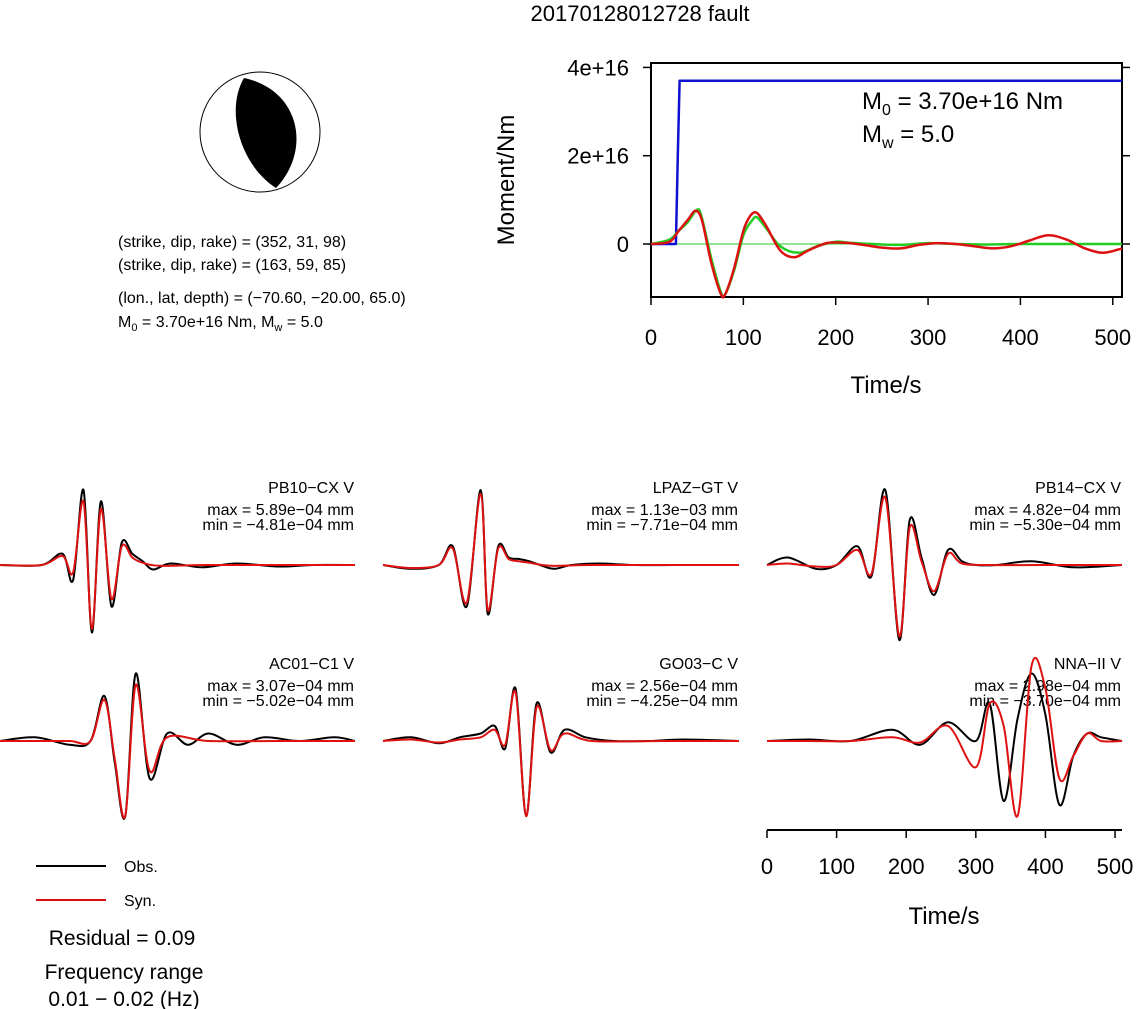 Image resolution: width=1138 pixels, height=1009 pixels. What do you see at coordinates (506, 180) in the screenshot?
I see `moment-y-axis-label: Moment/Nm` at bounding box center [506, 180].